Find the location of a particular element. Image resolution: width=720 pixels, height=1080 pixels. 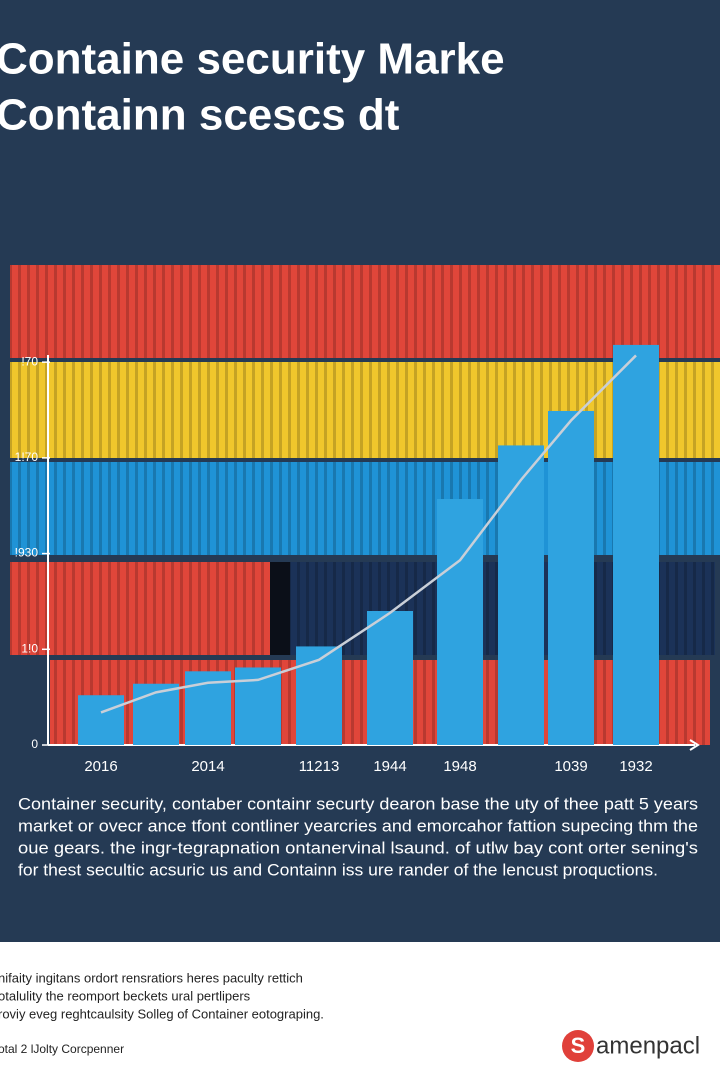

x-tick-label: 2016 is located at coordinates (100, 766).